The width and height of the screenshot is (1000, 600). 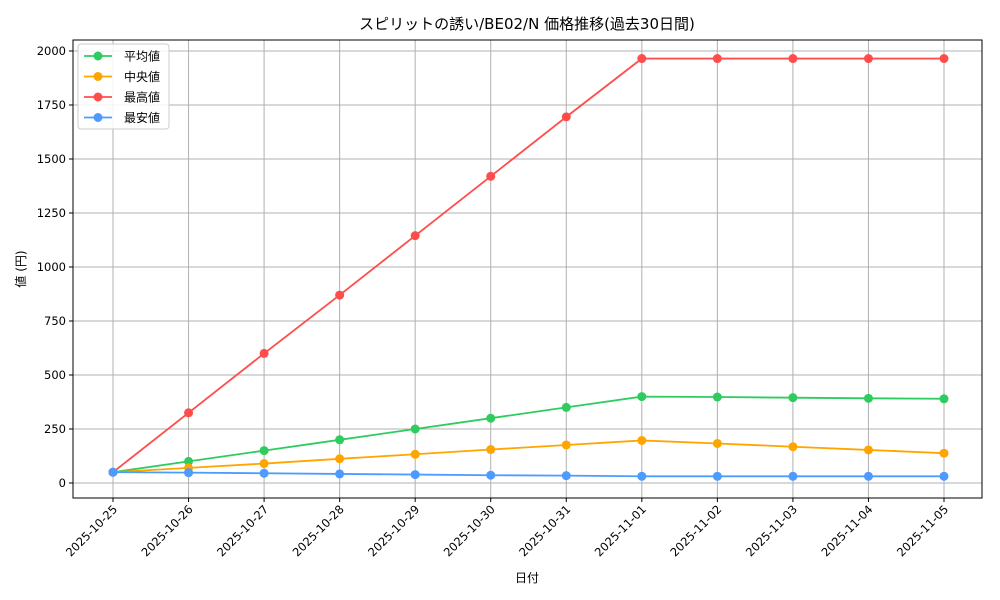 What do you see at coordinates (51, 105) in the screenshot?
I see `y-tick-label: 1750` at bounding box center [51, 105].